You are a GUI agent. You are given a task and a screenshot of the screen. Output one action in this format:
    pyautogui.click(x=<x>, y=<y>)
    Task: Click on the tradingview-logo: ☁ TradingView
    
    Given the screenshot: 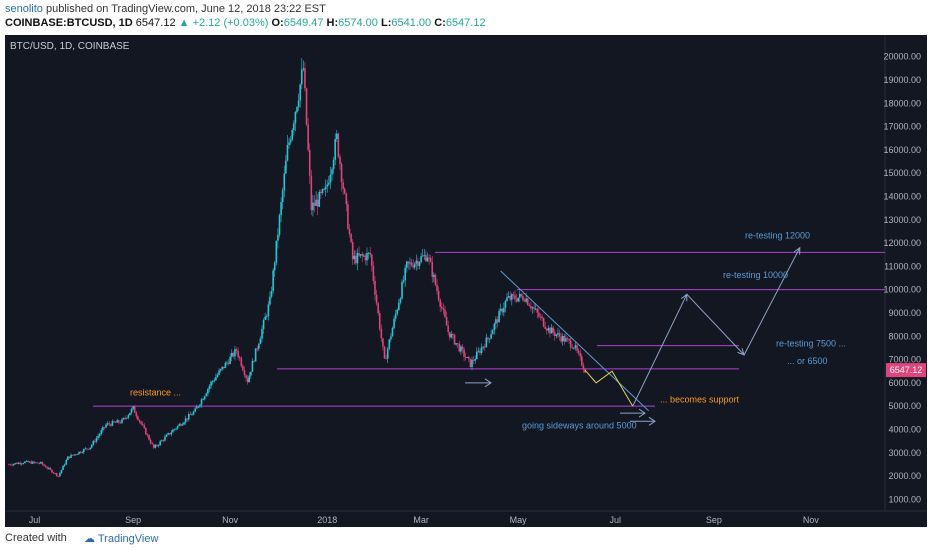 What is the action you would take?
    pyautogui.click(x=121, y=539)
    